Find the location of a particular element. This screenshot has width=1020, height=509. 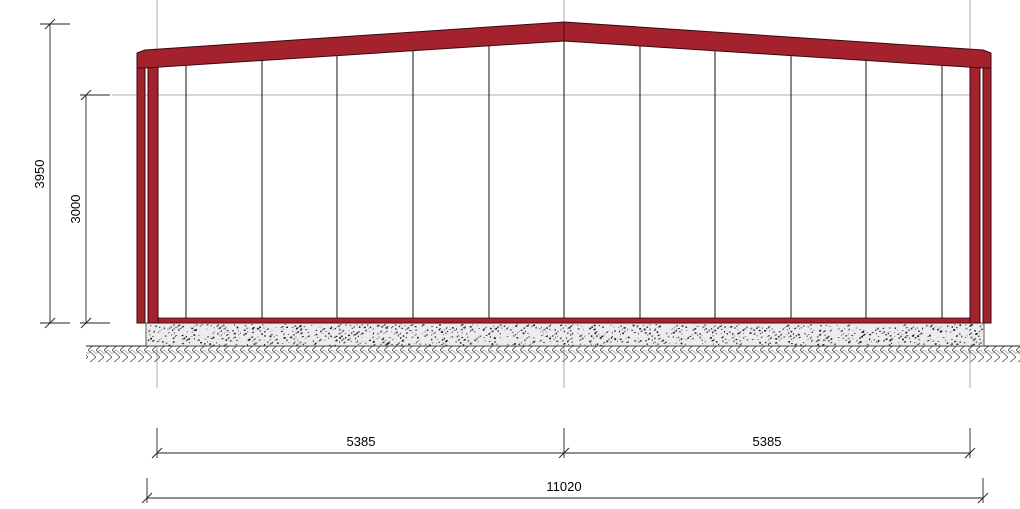

left-rafter is located at coordinates (350, 45).